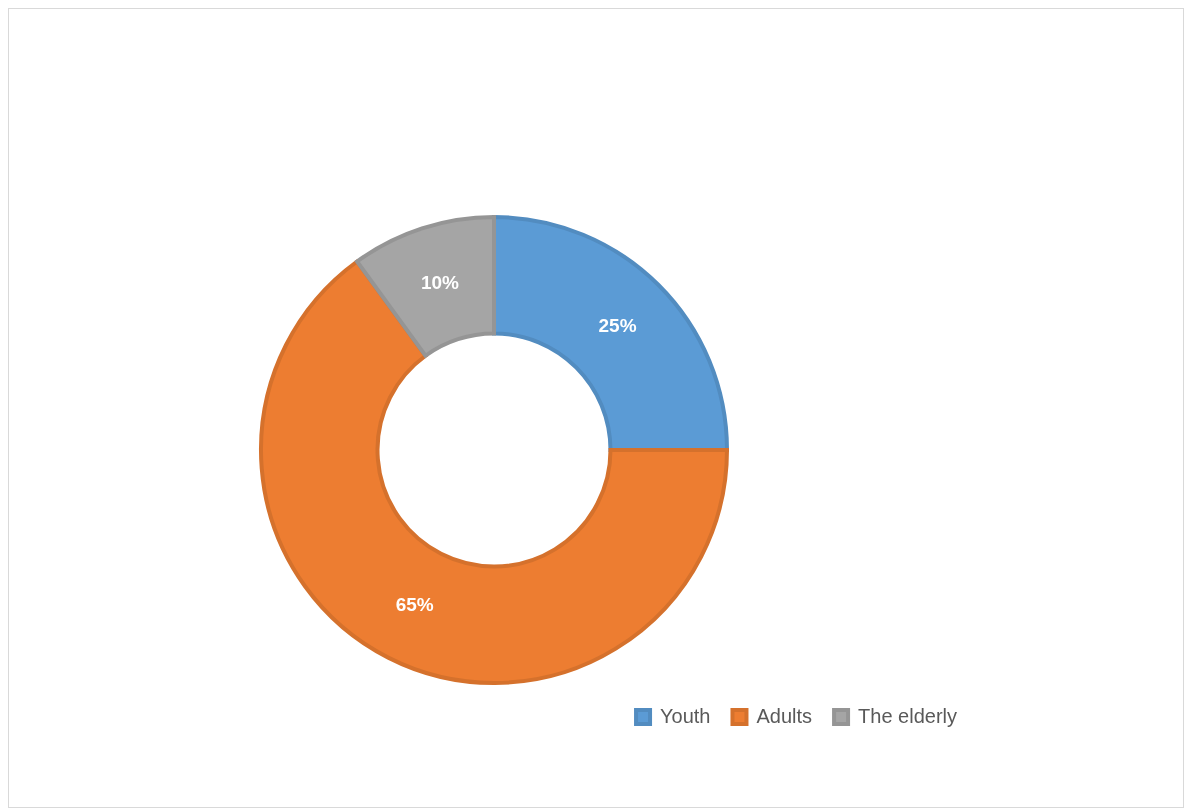  Describe the element at coordinates (440, 283) in the screenshot. I see `data-label: 10%` at that location.